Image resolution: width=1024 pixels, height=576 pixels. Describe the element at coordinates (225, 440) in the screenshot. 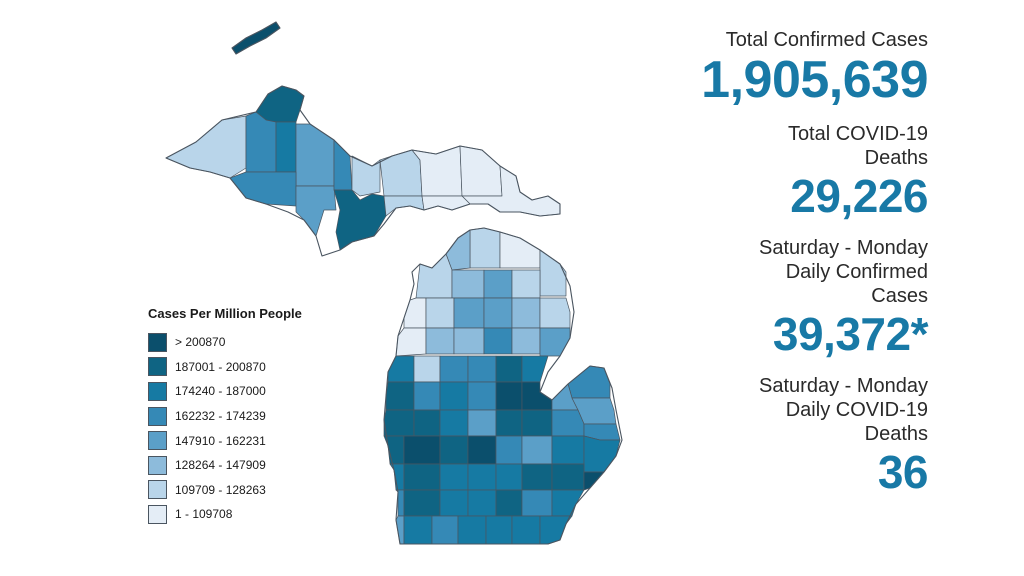

I see `legend-item: 147910 - 162231` at that location.